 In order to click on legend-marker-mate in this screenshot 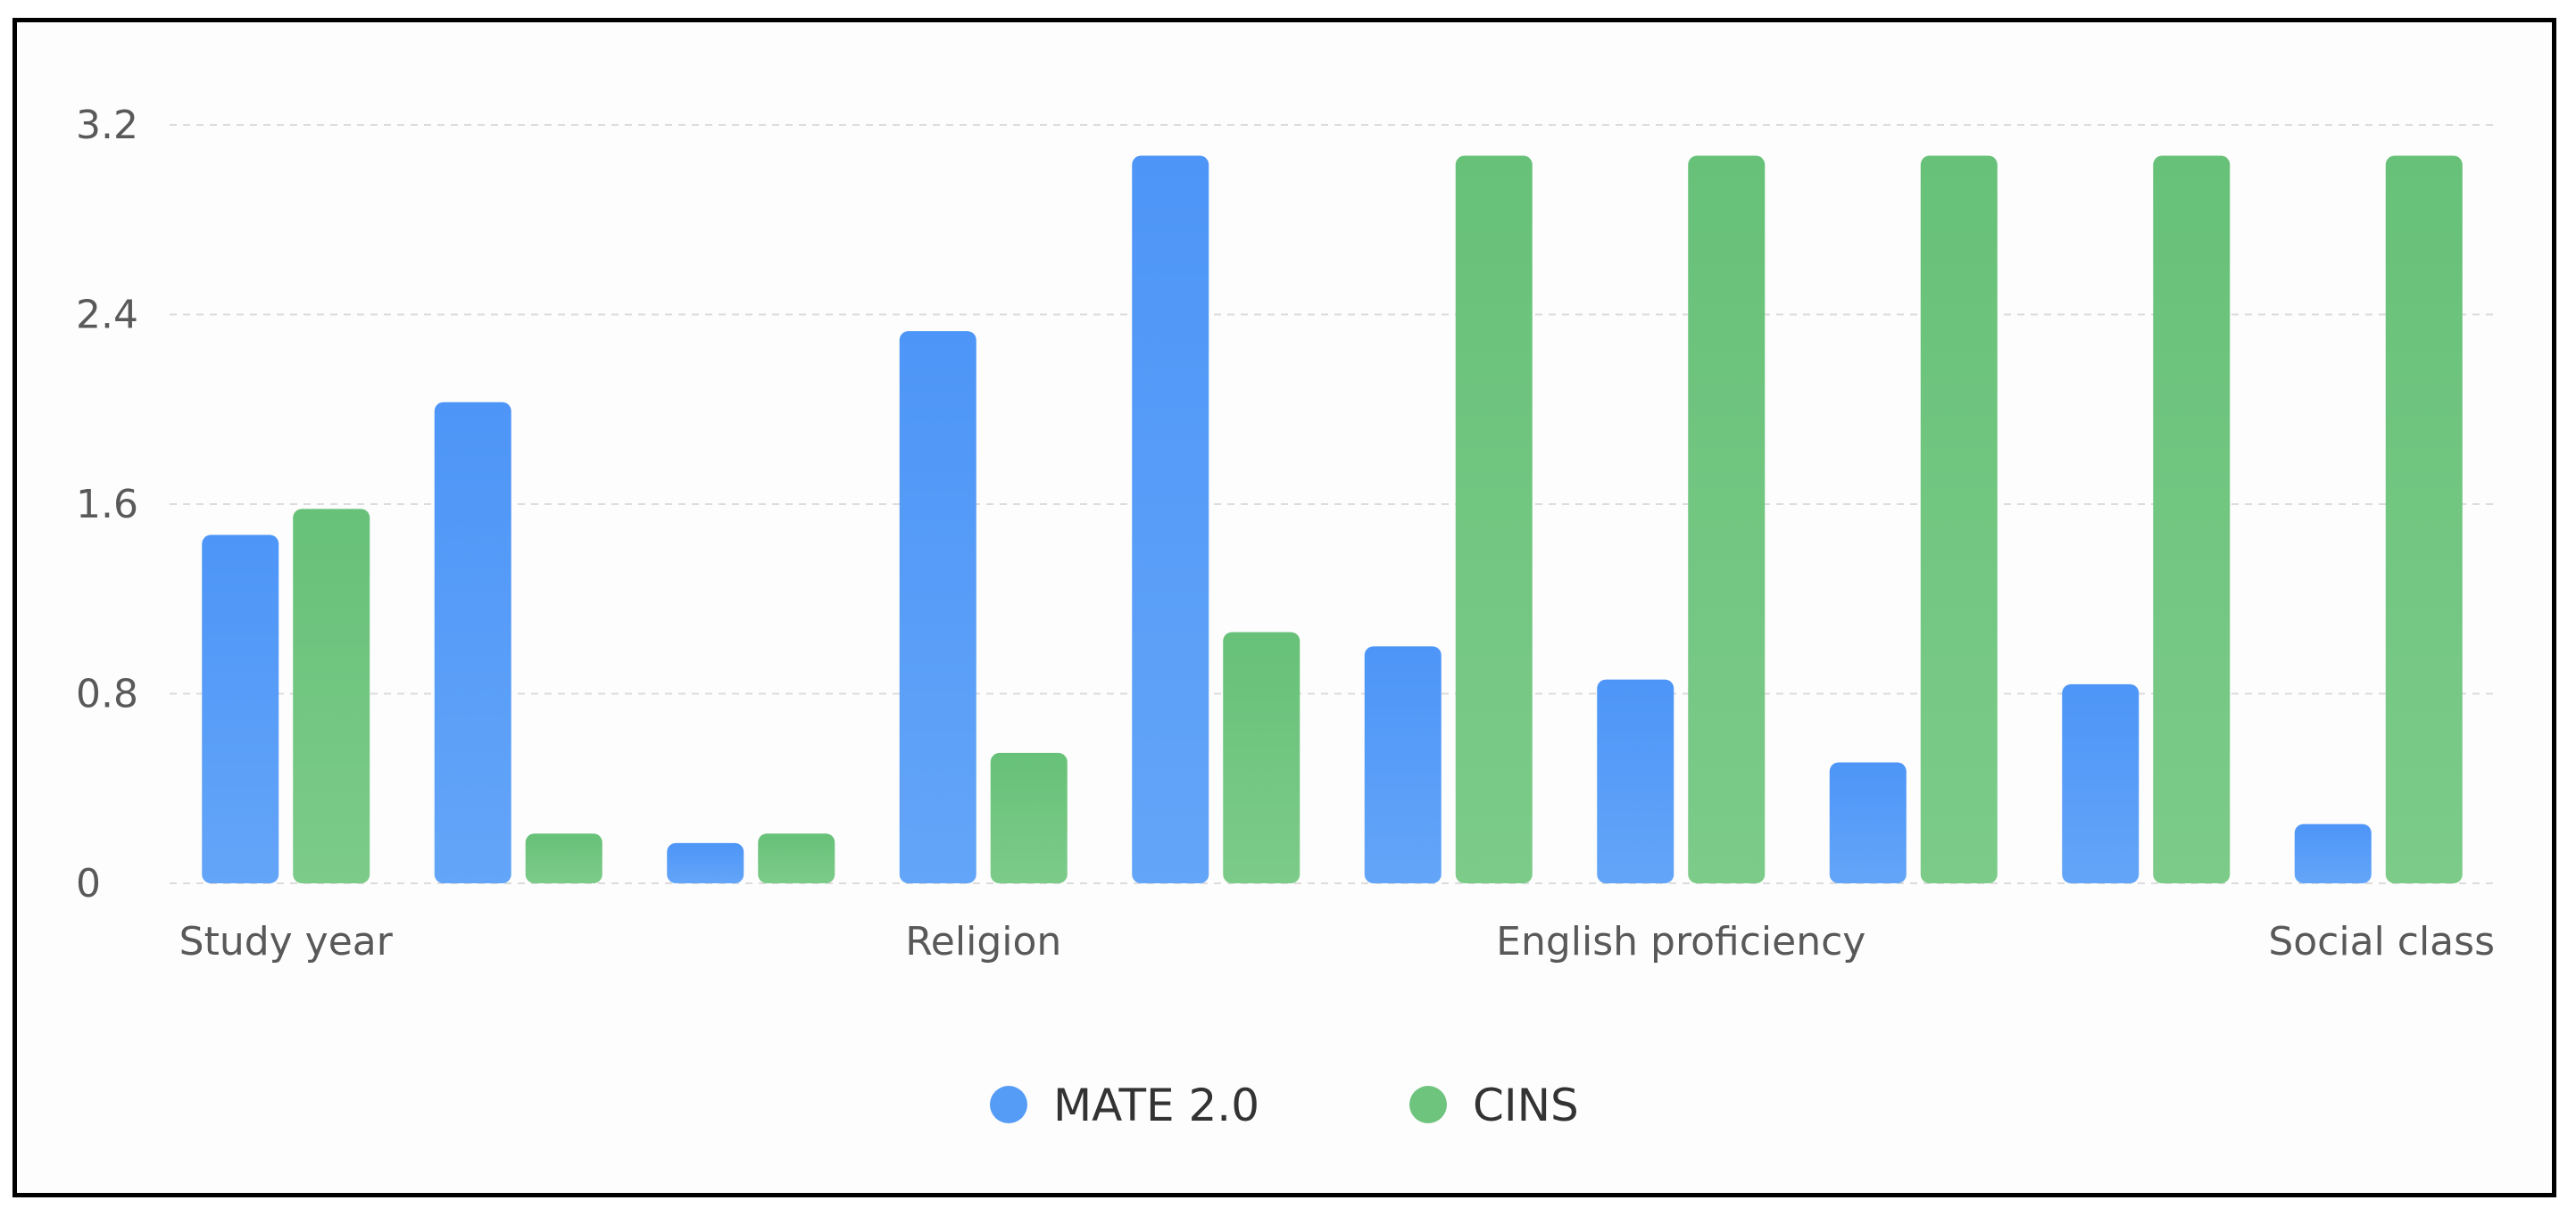, I will do `click(1009, 1104)`.